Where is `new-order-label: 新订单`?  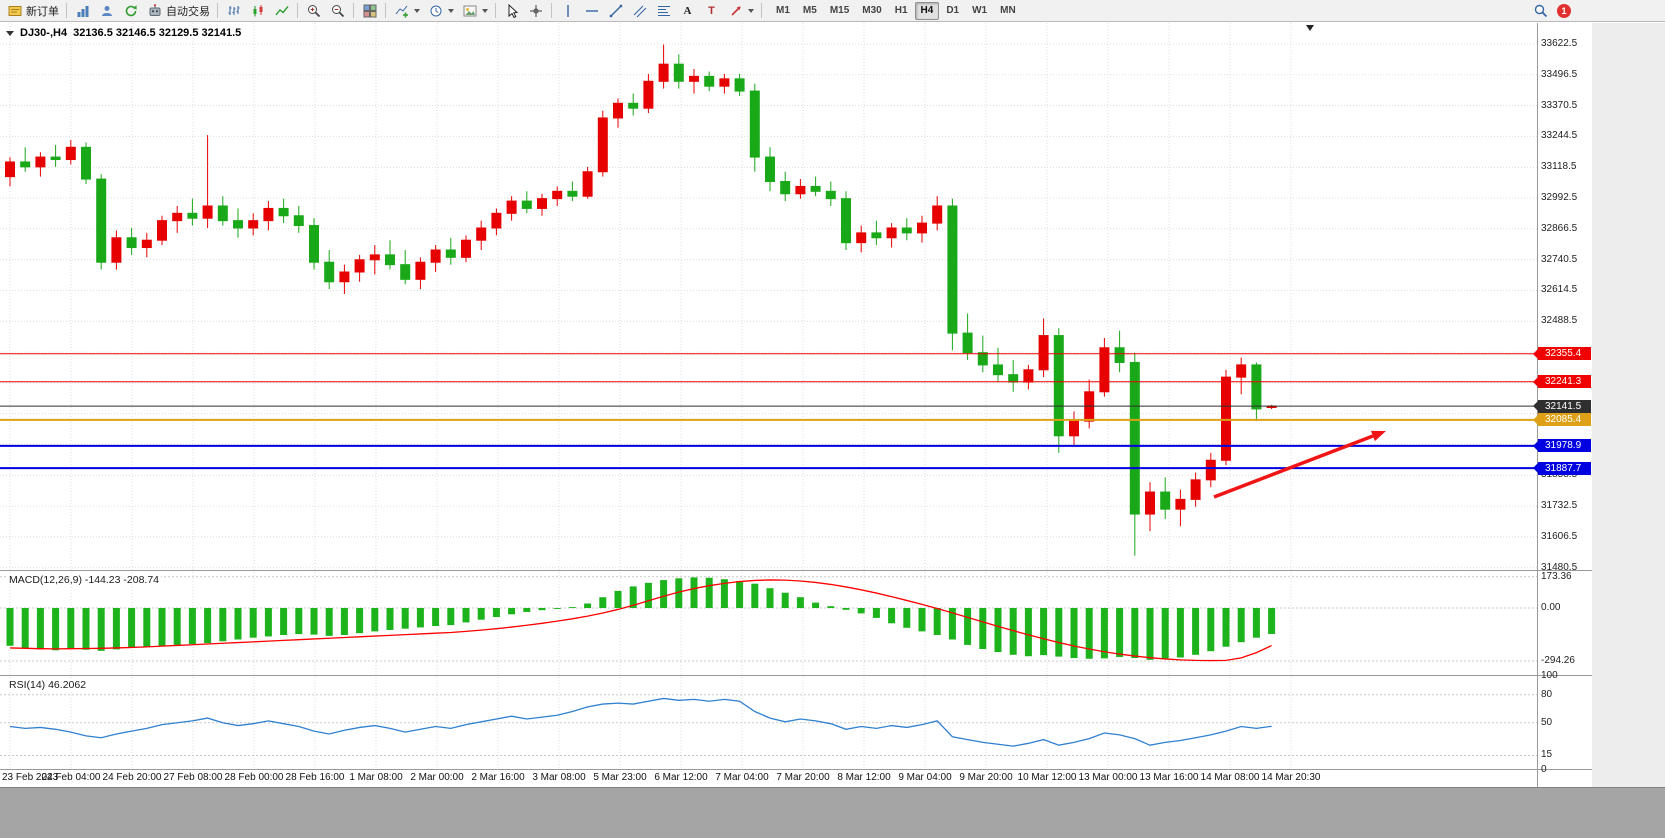 new-order-label: 新订单 is located at coordinates (42, 11).